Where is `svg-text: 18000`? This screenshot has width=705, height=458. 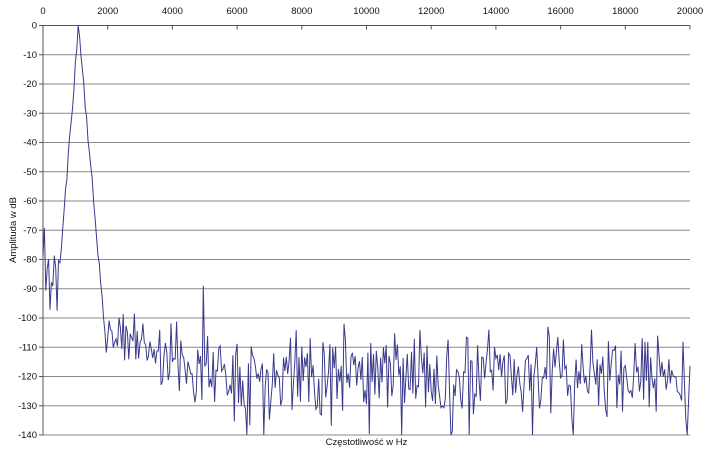
svg-text: 18000 is located at coordinates (625, 11).